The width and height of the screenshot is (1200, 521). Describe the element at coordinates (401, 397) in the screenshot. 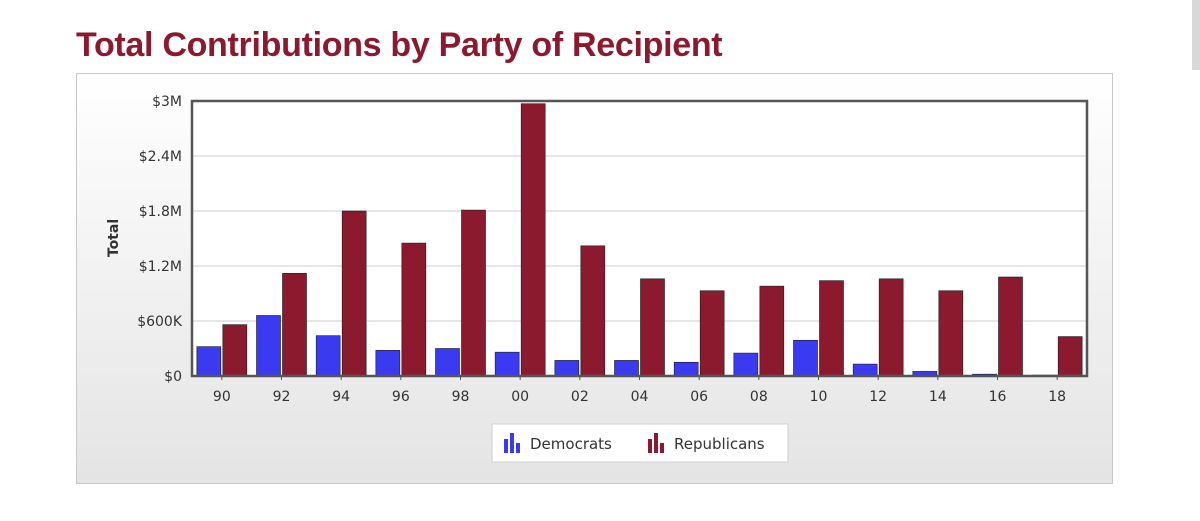

I see `x-tick-label: 96` at that location.